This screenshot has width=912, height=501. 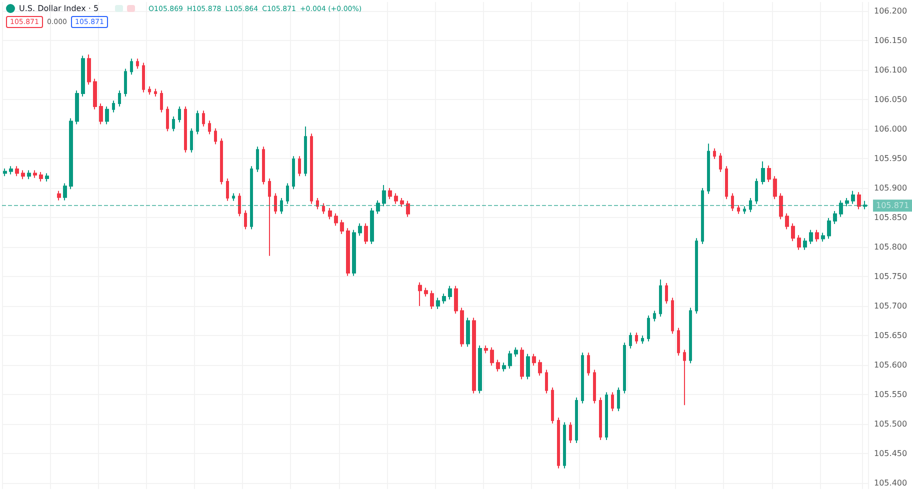 What do you see at coordinates (59, 8) in the screenshot?
I see `chart-title: U.S. Dollar Index · 5` at bounding box center [59, 8].